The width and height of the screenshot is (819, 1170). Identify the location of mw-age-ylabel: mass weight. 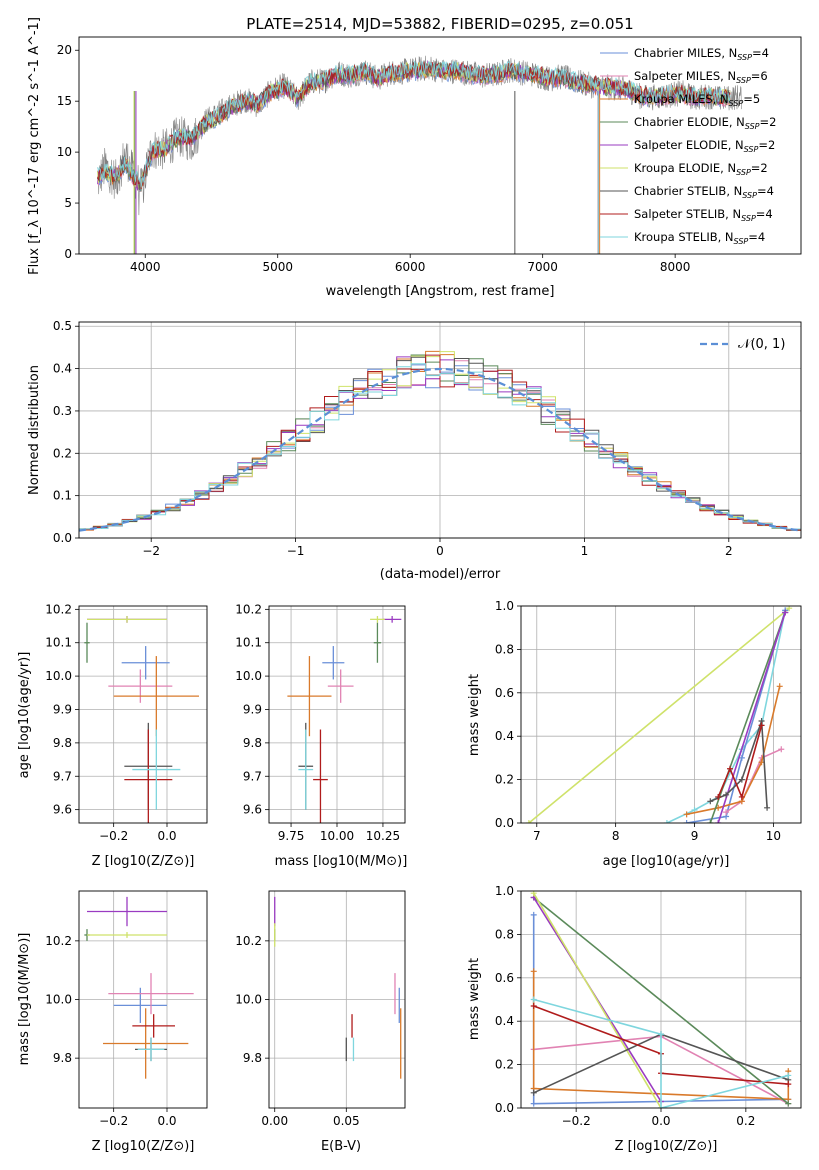
(474, 715).